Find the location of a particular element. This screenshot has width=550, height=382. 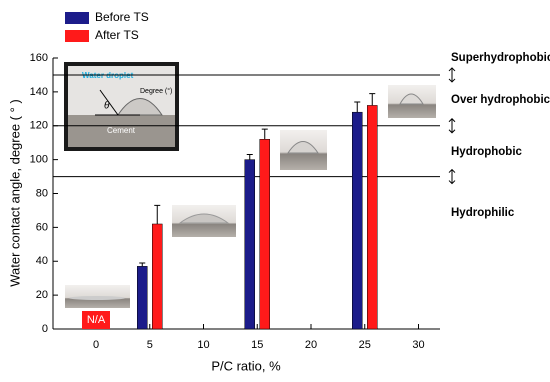

inset: Water droplet Degree (°) θ Cement is located at coordinates (121, 106).